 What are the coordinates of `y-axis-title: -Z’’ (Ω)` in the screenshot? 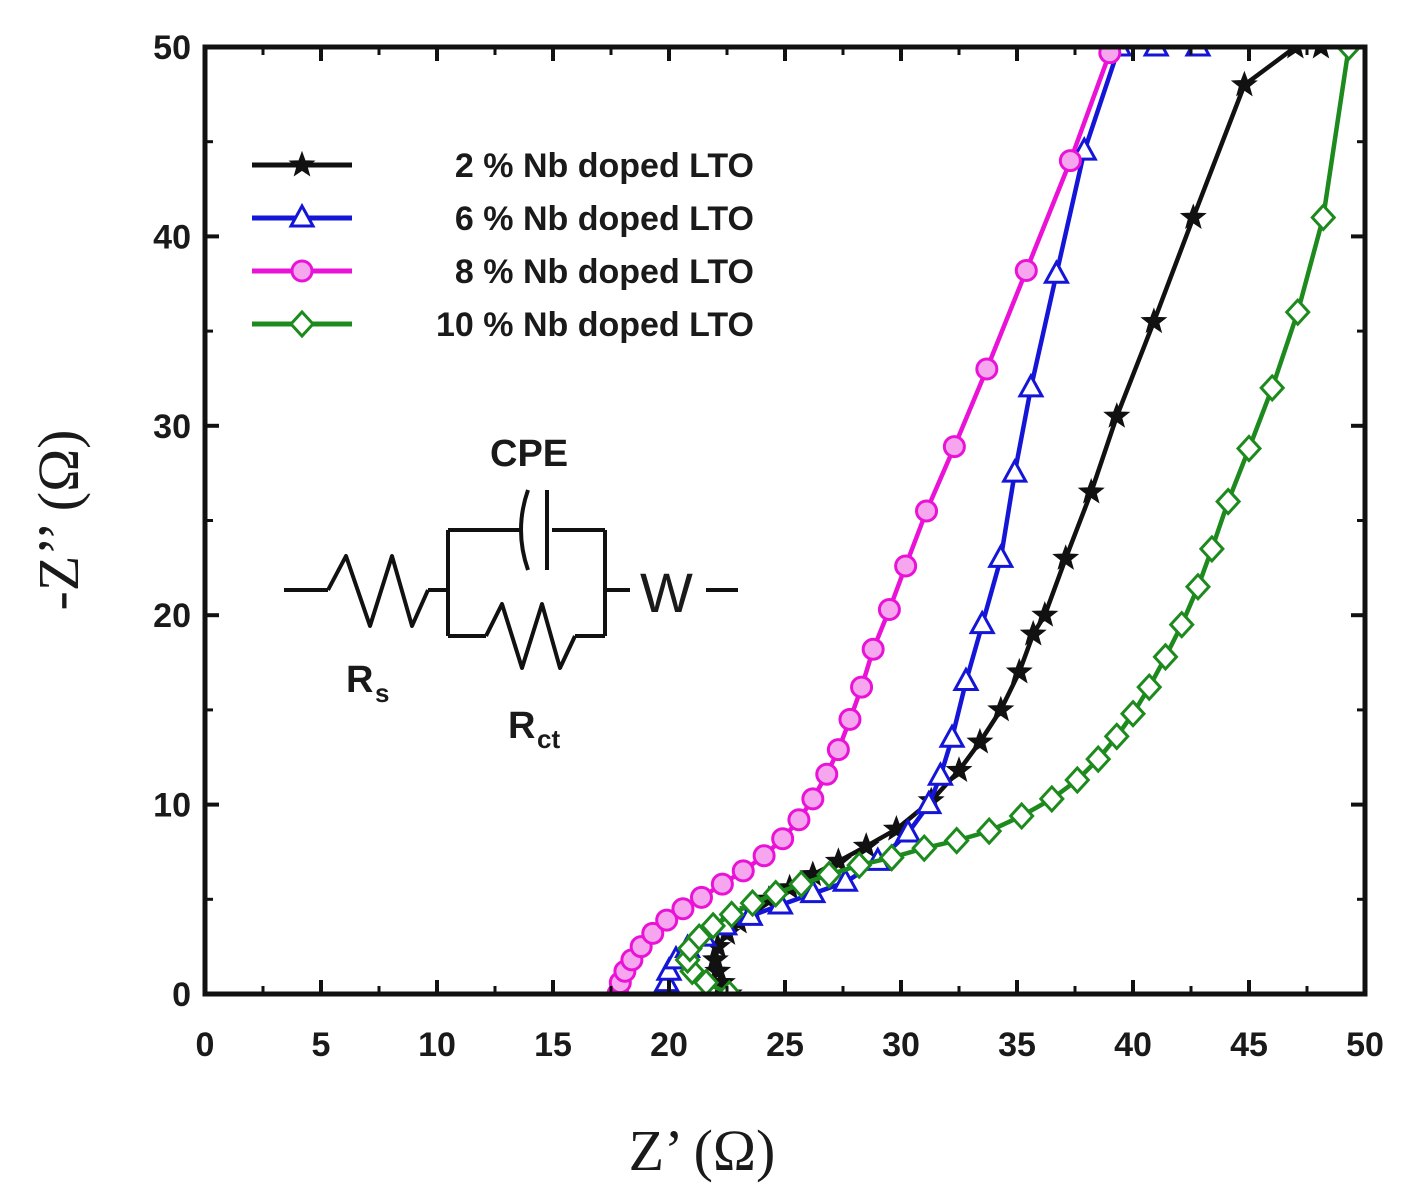 It's located at (58, 520).